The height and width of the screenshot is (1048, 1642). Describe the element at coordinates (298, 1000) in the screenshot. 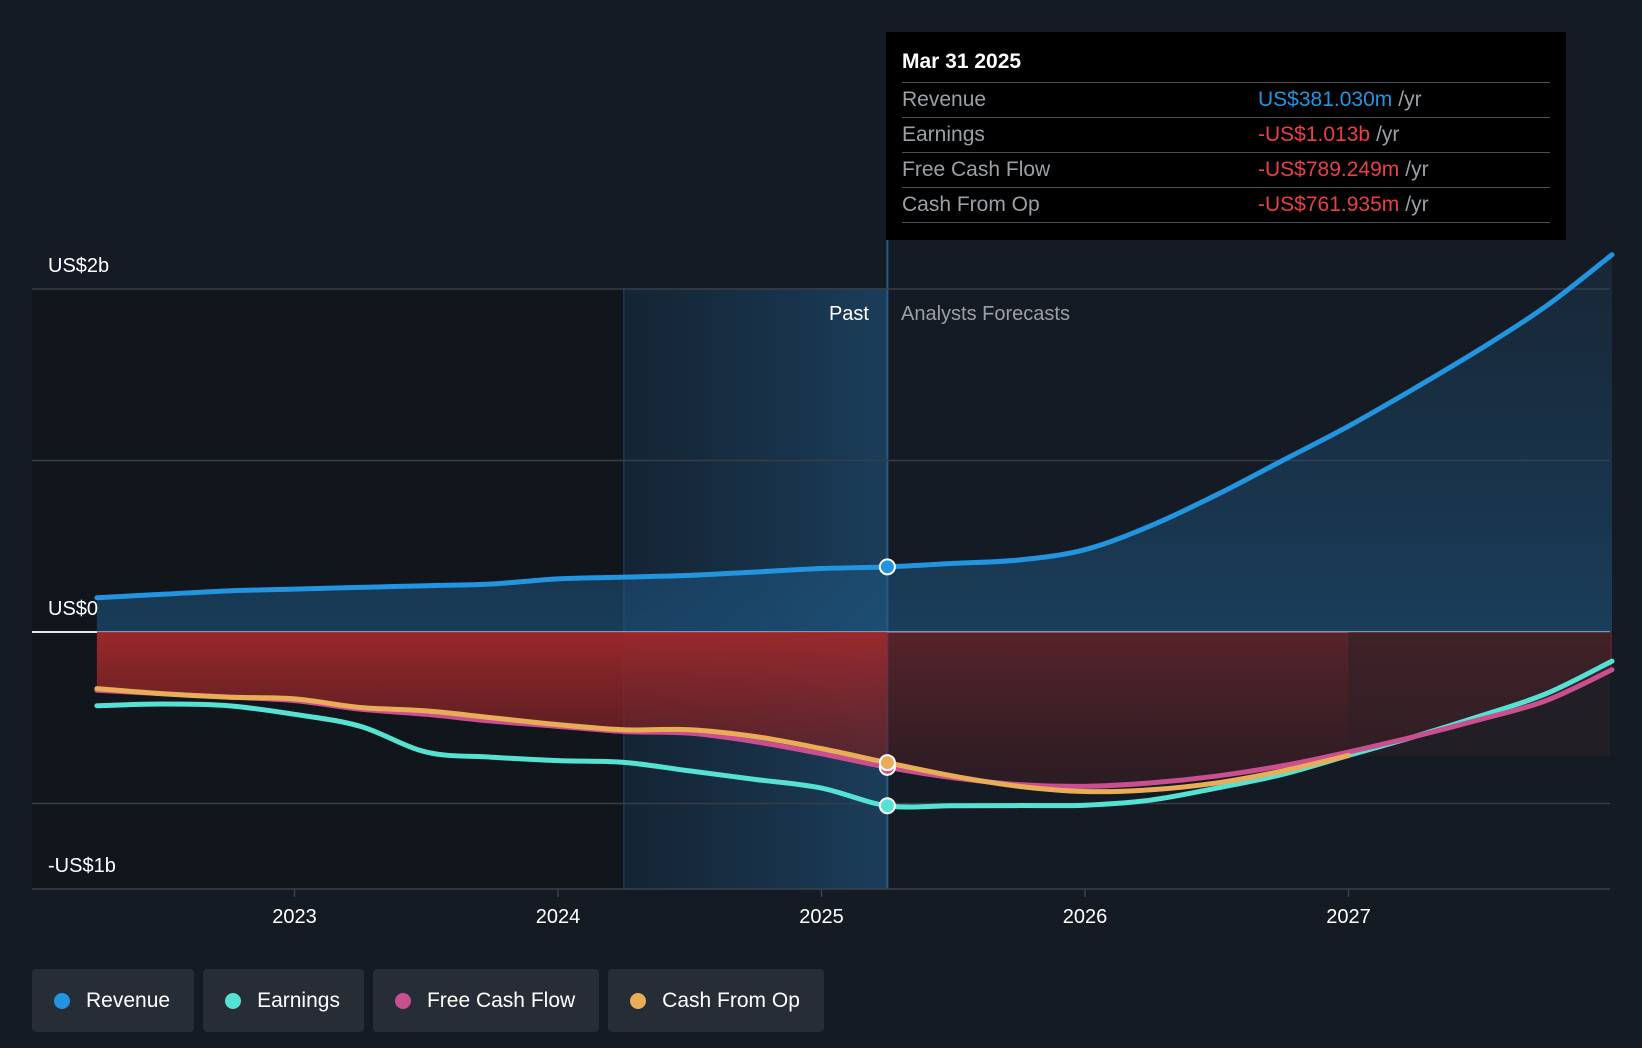

I see `legend-label: Earnings` at that location.